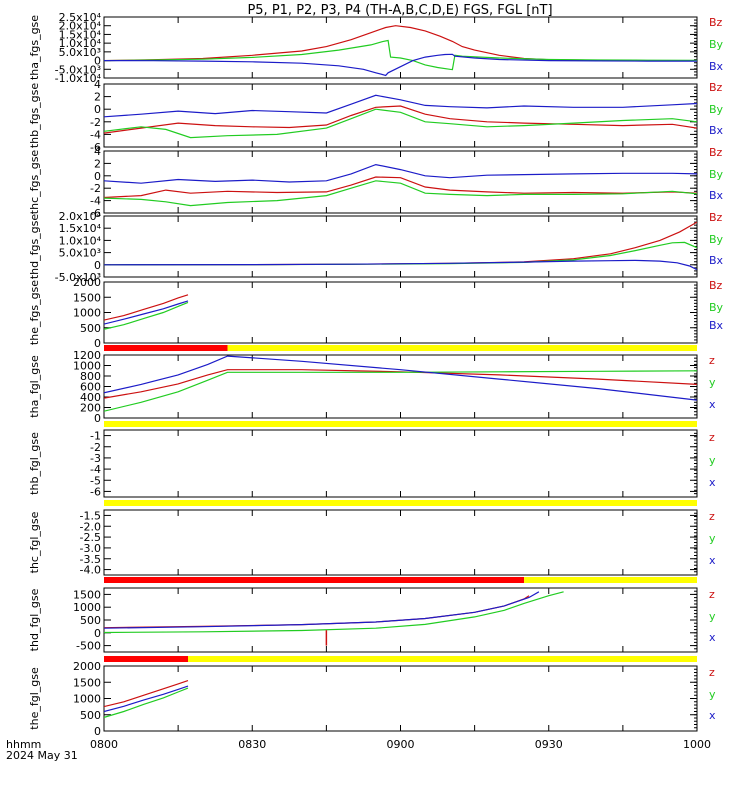  What do you see at coordinates (87, 355) in the screenshot?
I see `y-tick-label: 1200` at bounding box center [87, 355].